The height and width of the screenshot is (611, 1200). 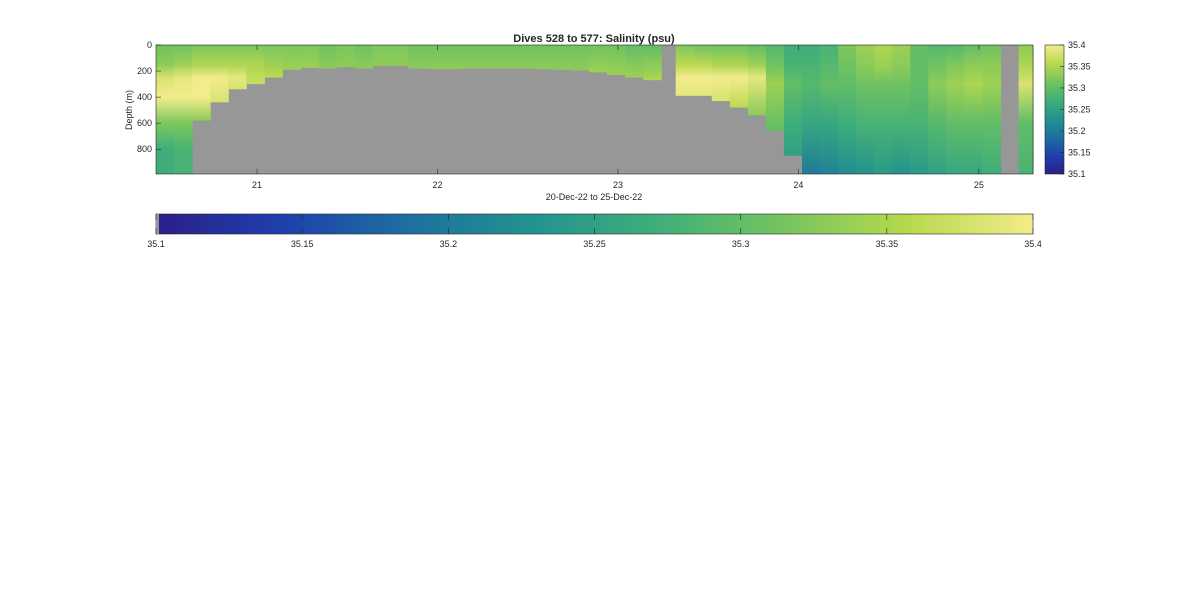 What do you see at coordinates (979, 185) in the screenshot?
I see `x-tick-label: 25` at bounding box center [979, 185].